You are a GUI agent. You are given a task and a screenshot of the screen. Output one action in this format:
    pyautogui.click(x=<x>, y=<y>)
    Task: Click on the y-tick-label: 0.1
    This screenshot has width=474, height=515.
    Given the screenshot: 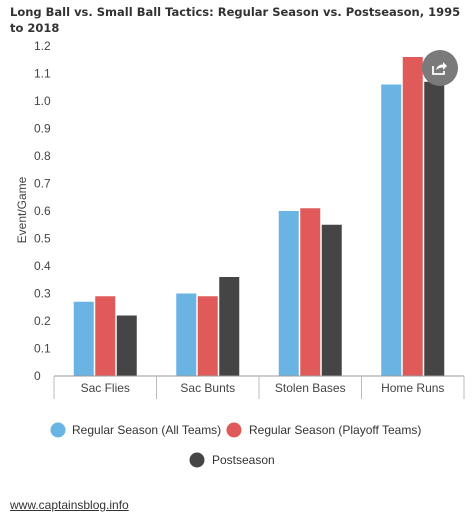 What is the action you would take?
    pyautogui.click(x=42, y=349)
    